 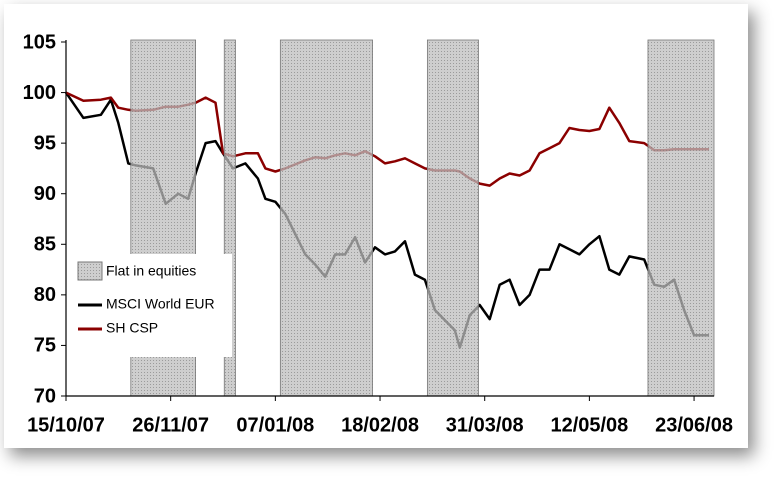 What do you see at coordinates (45, 346) in the screenshot?
I see `y-tick-label: 75` at bounding box center [45, 346].